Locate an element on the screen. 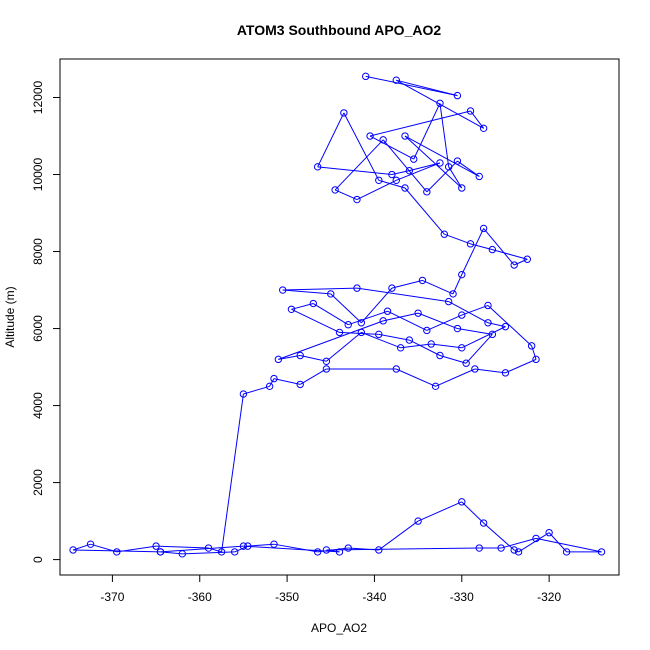  y-tick-label: 8000 is located at coordinates (38, 251).